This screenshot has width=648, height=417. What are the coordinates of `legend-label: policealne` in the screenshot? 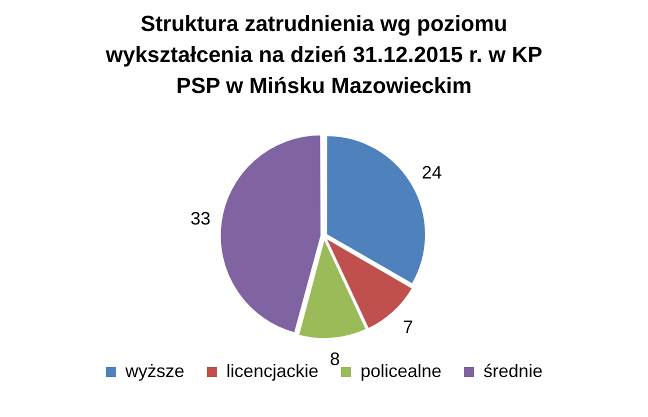 It's located at (401, 370).